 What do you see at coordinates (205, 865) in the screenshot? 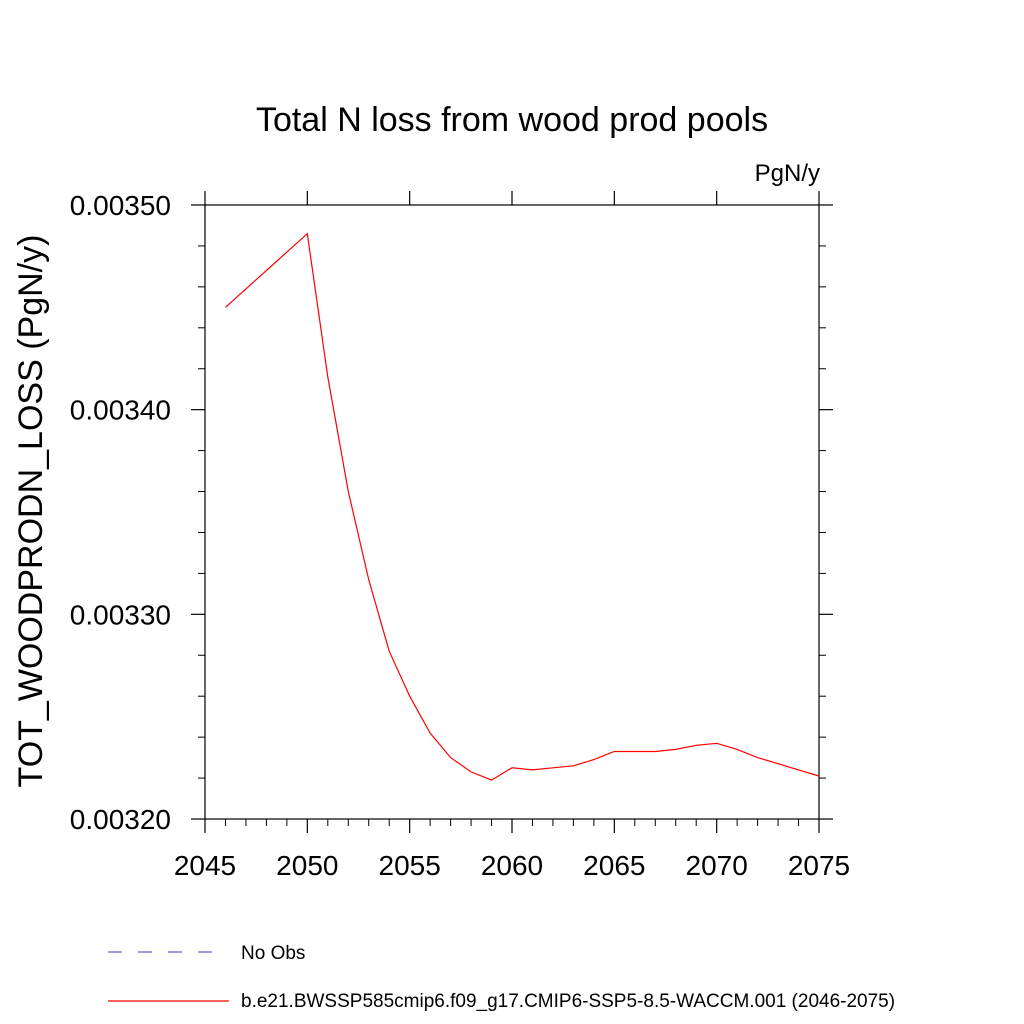
I see `x-tick-label: 2045` at bounding box center [205, 865].